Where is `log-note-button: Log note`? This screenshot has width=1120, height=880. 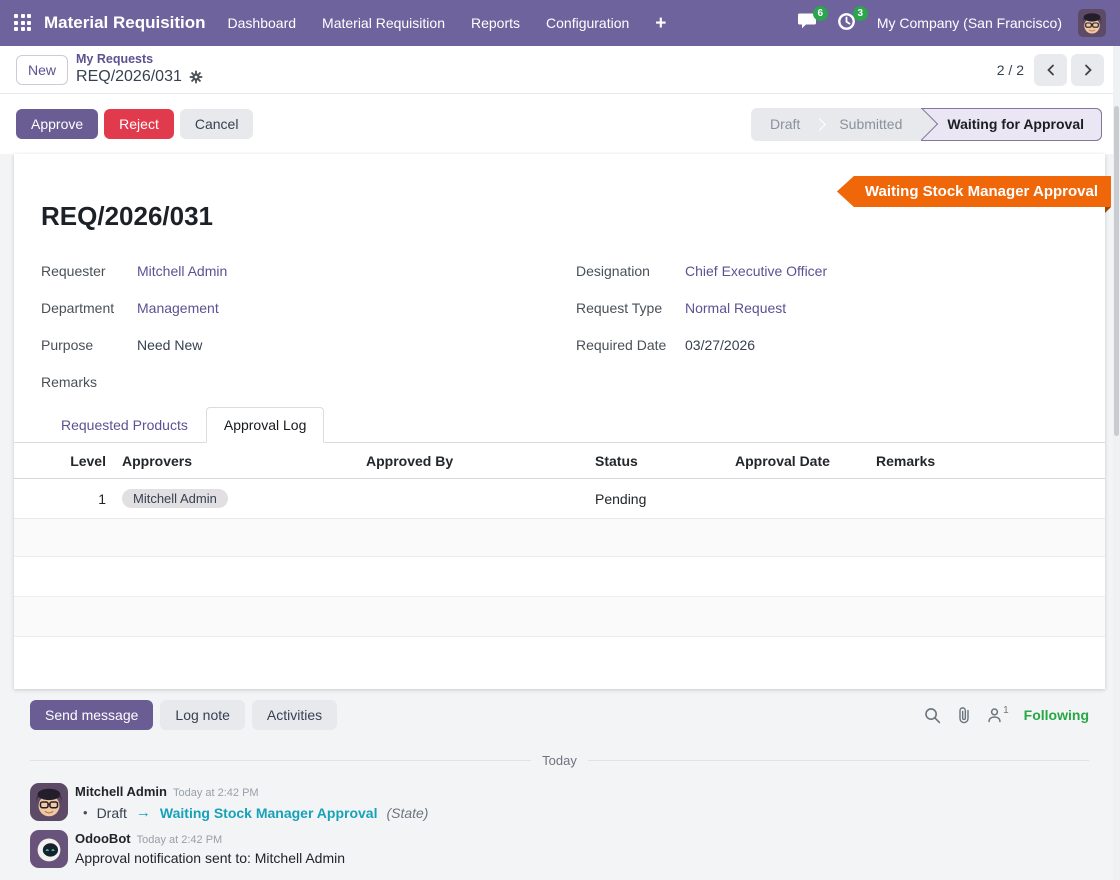
log-note-button: Log note is located at coordinates (202, 715).